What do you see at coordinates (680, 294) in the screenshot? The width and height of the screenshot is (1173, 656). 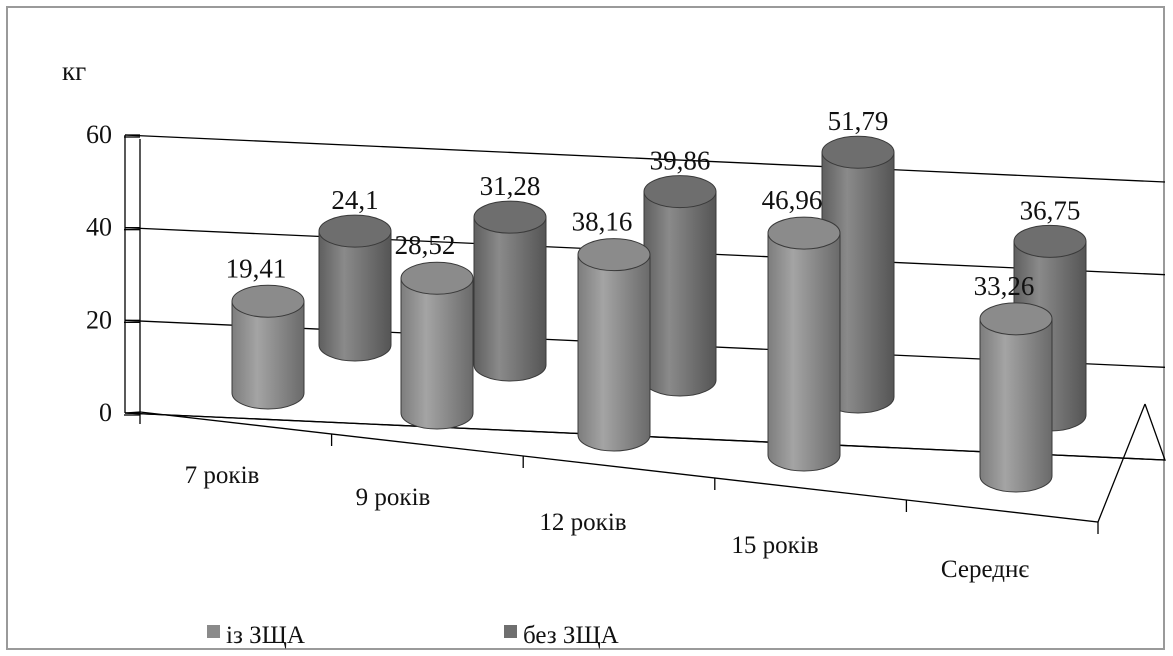 I see `bar-series-2-2-body` at bounding box center [680, 294].